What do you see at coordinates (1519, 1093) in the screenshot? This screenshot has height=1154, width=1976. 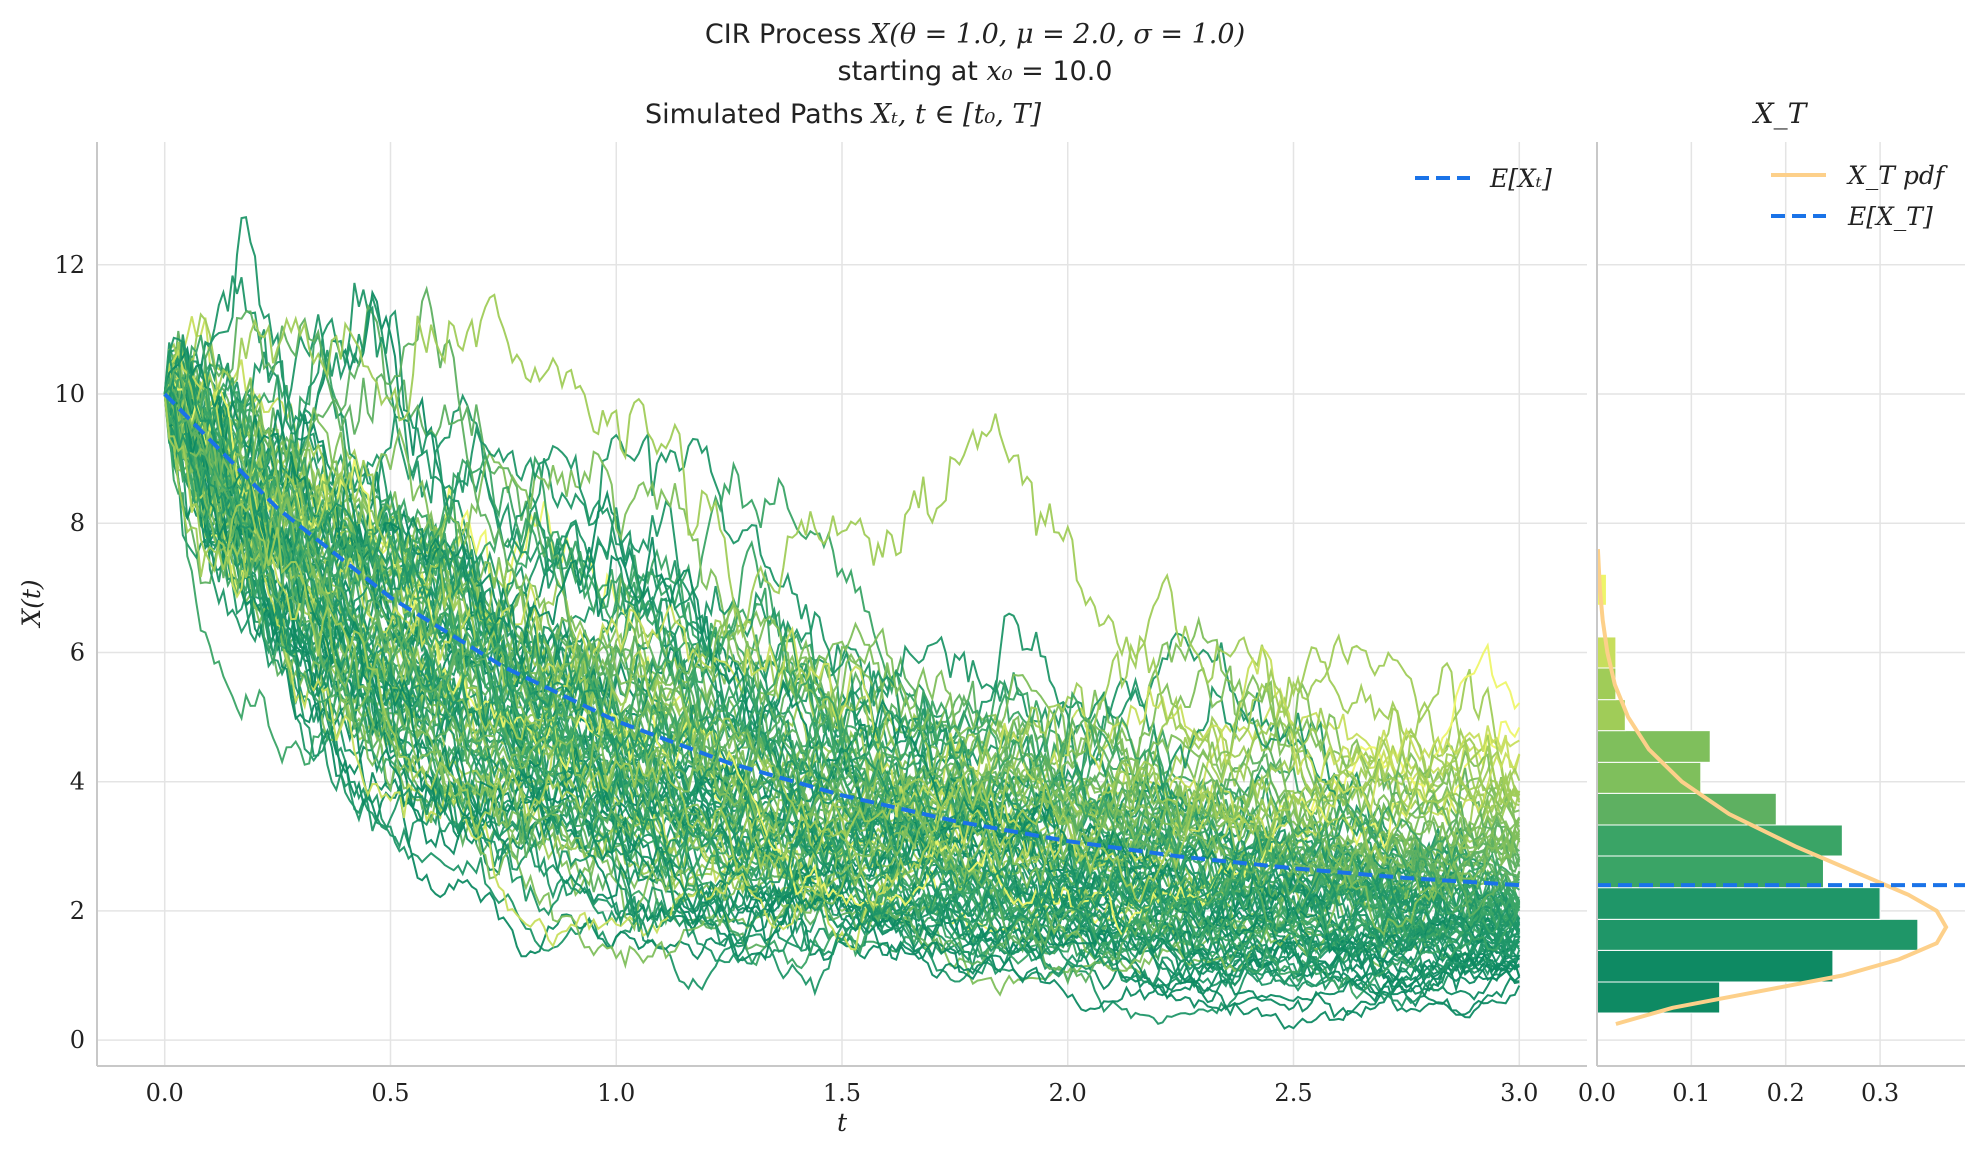 I see `x-tick-label: 3.0` at bounding box center [1519, 1093].